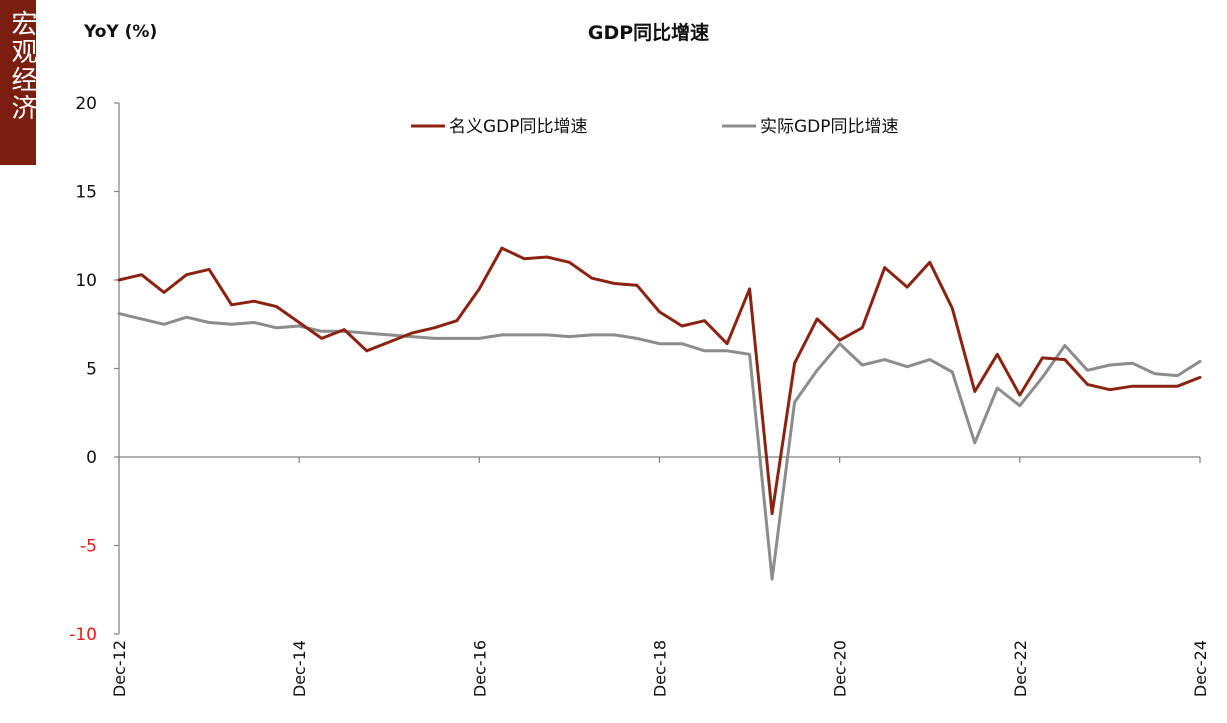 This screenshot has height=723, width=1227. I want to click on y-tick-label: -10, so click(83, 635).